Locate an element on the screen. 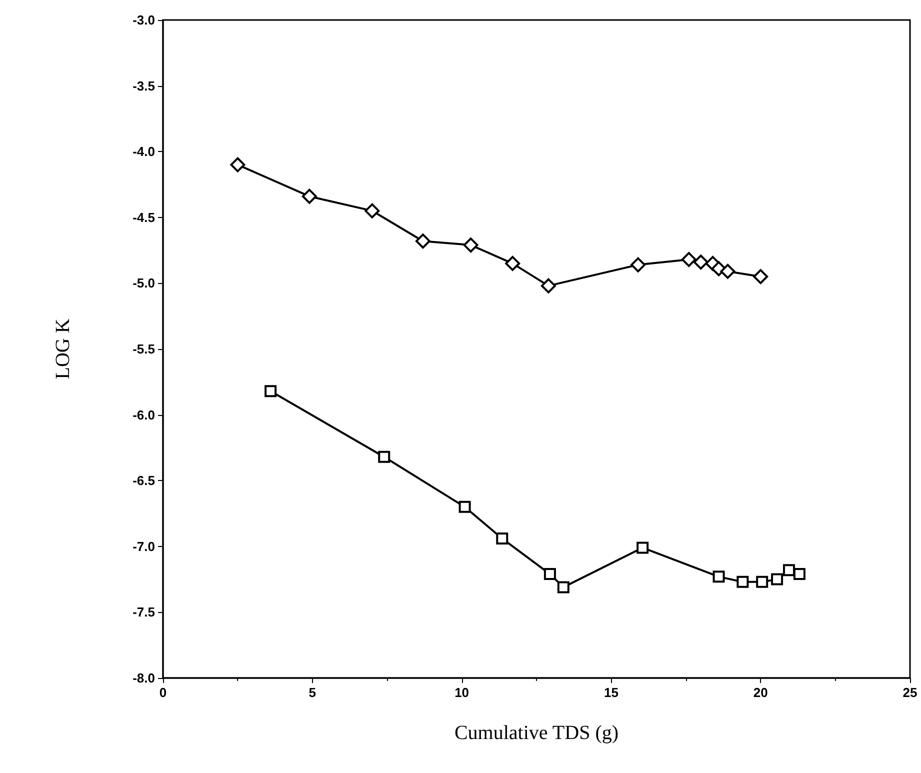 The height and width of the screenshot is (773, 921). y-tick-label: -5.5 is located at coordinates (143, 349).